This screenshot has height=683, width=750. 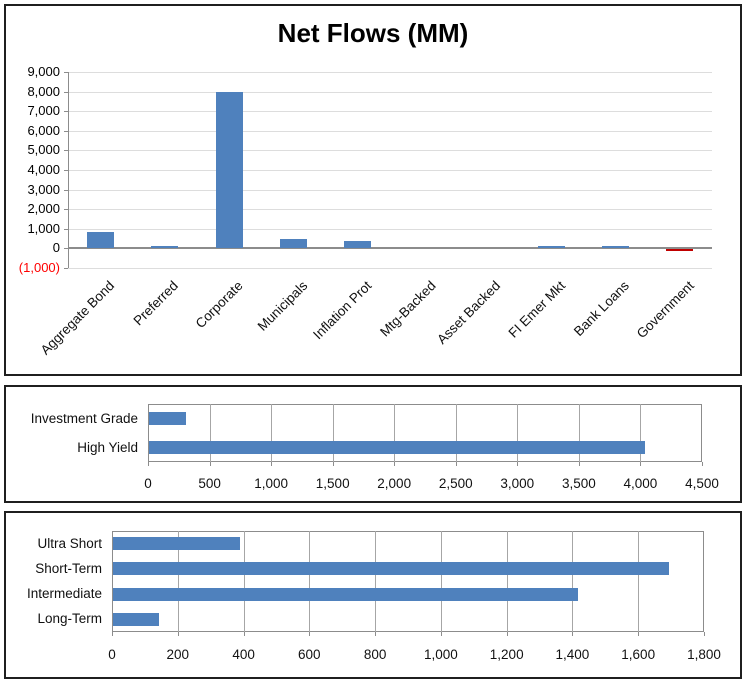 What do you see at coordinates (375, 654) in the screenshot?
I see `x-tick-label: 800` at bounding box center [375, 654].